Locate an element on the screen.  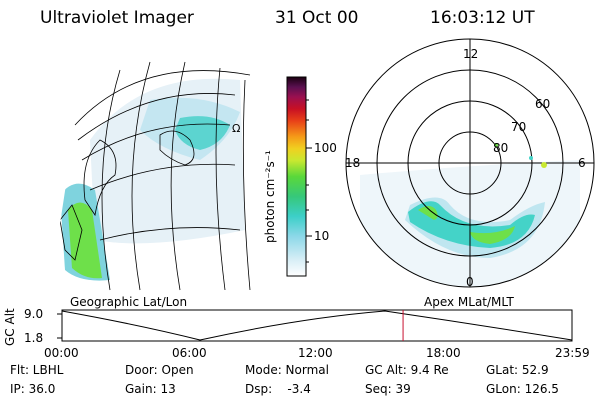
altitude-plot is located at coordinates (315, 325).